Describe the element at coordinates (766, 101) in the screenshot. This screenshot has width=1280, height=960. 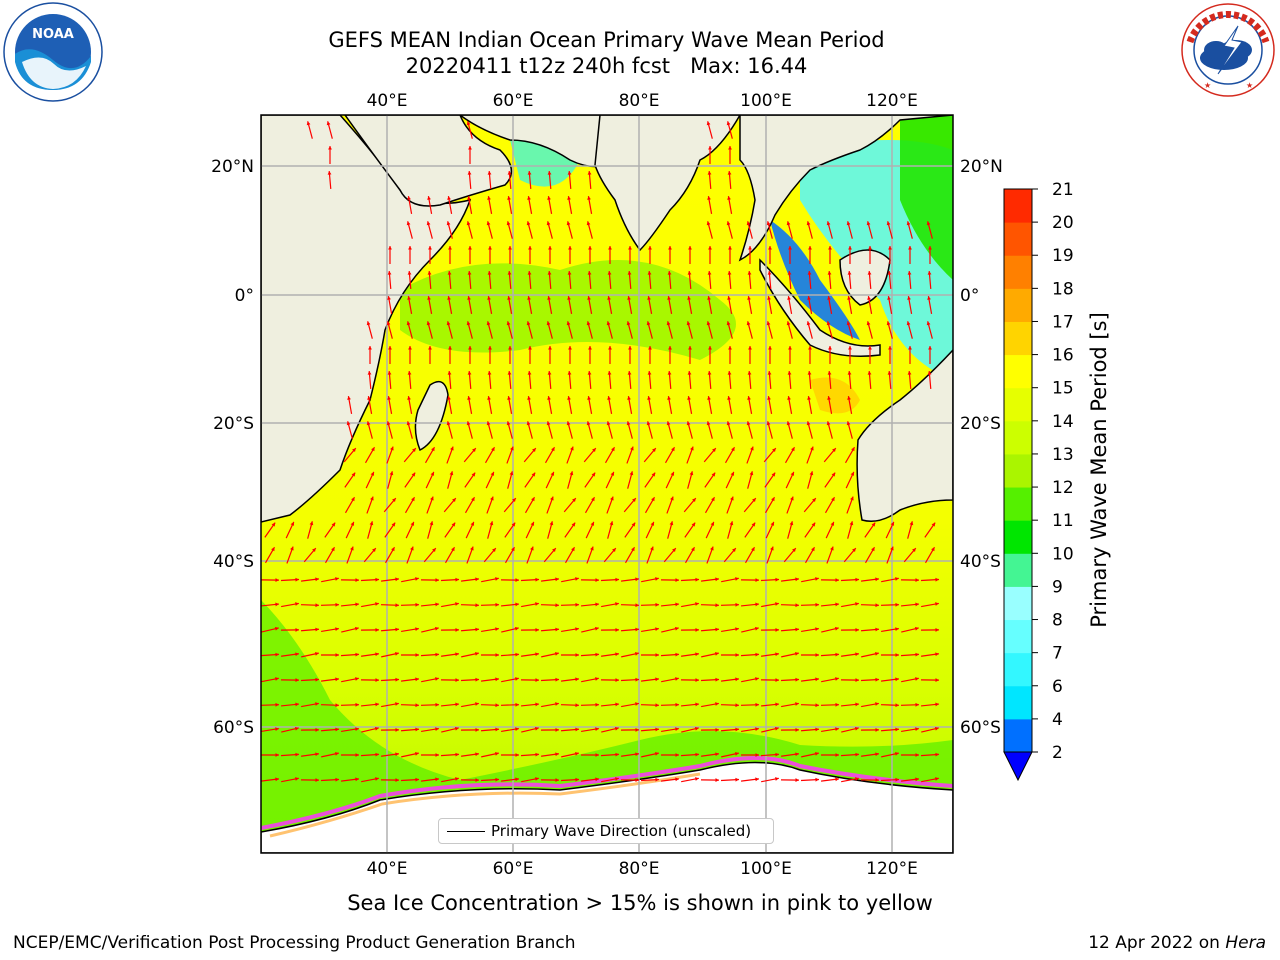
I see `x-tick-top: 100°E` at that location.